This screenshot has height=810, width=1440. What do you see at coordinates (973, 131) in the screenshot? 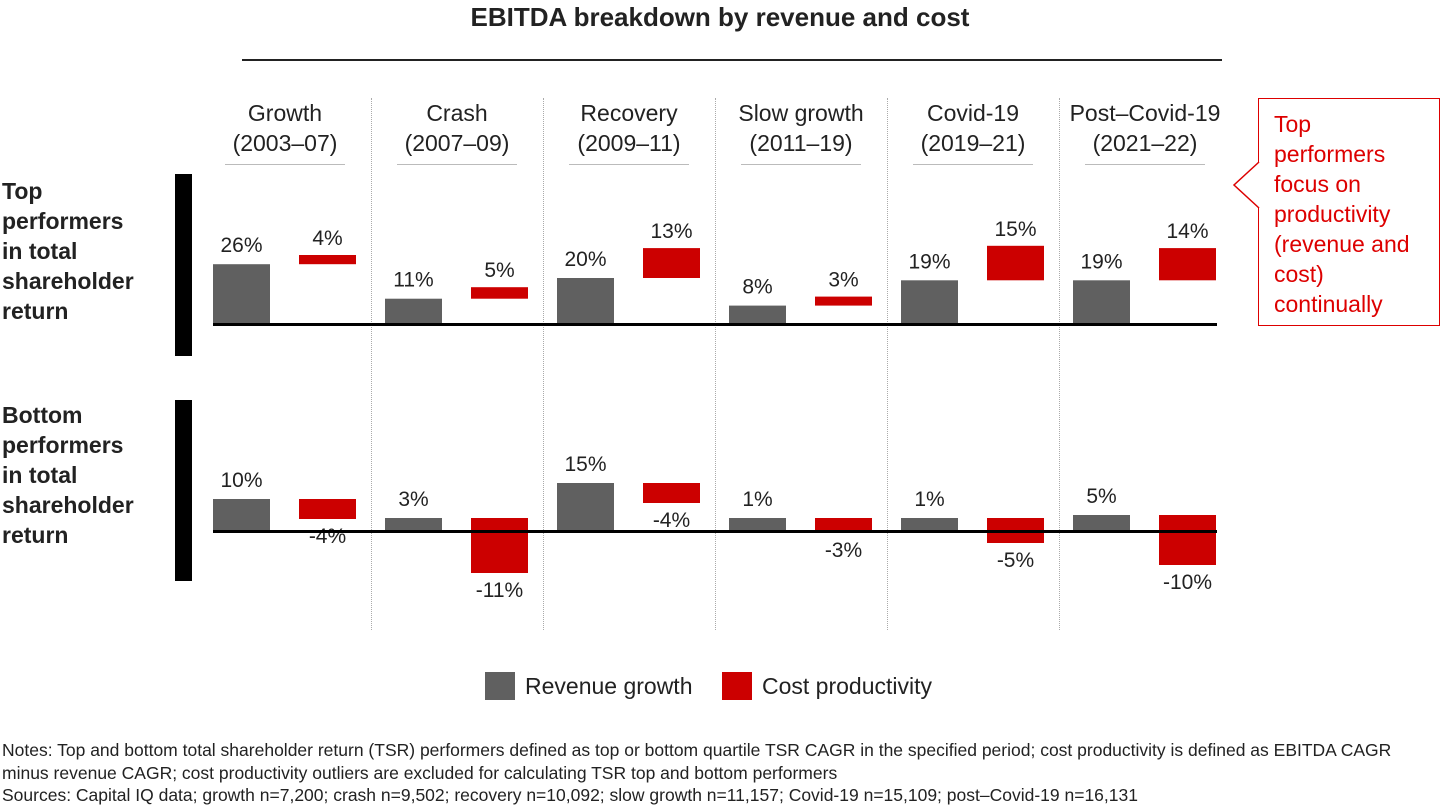
I see `period-header: Covid-19 (2019–21)` at bounding box center [973, 131].